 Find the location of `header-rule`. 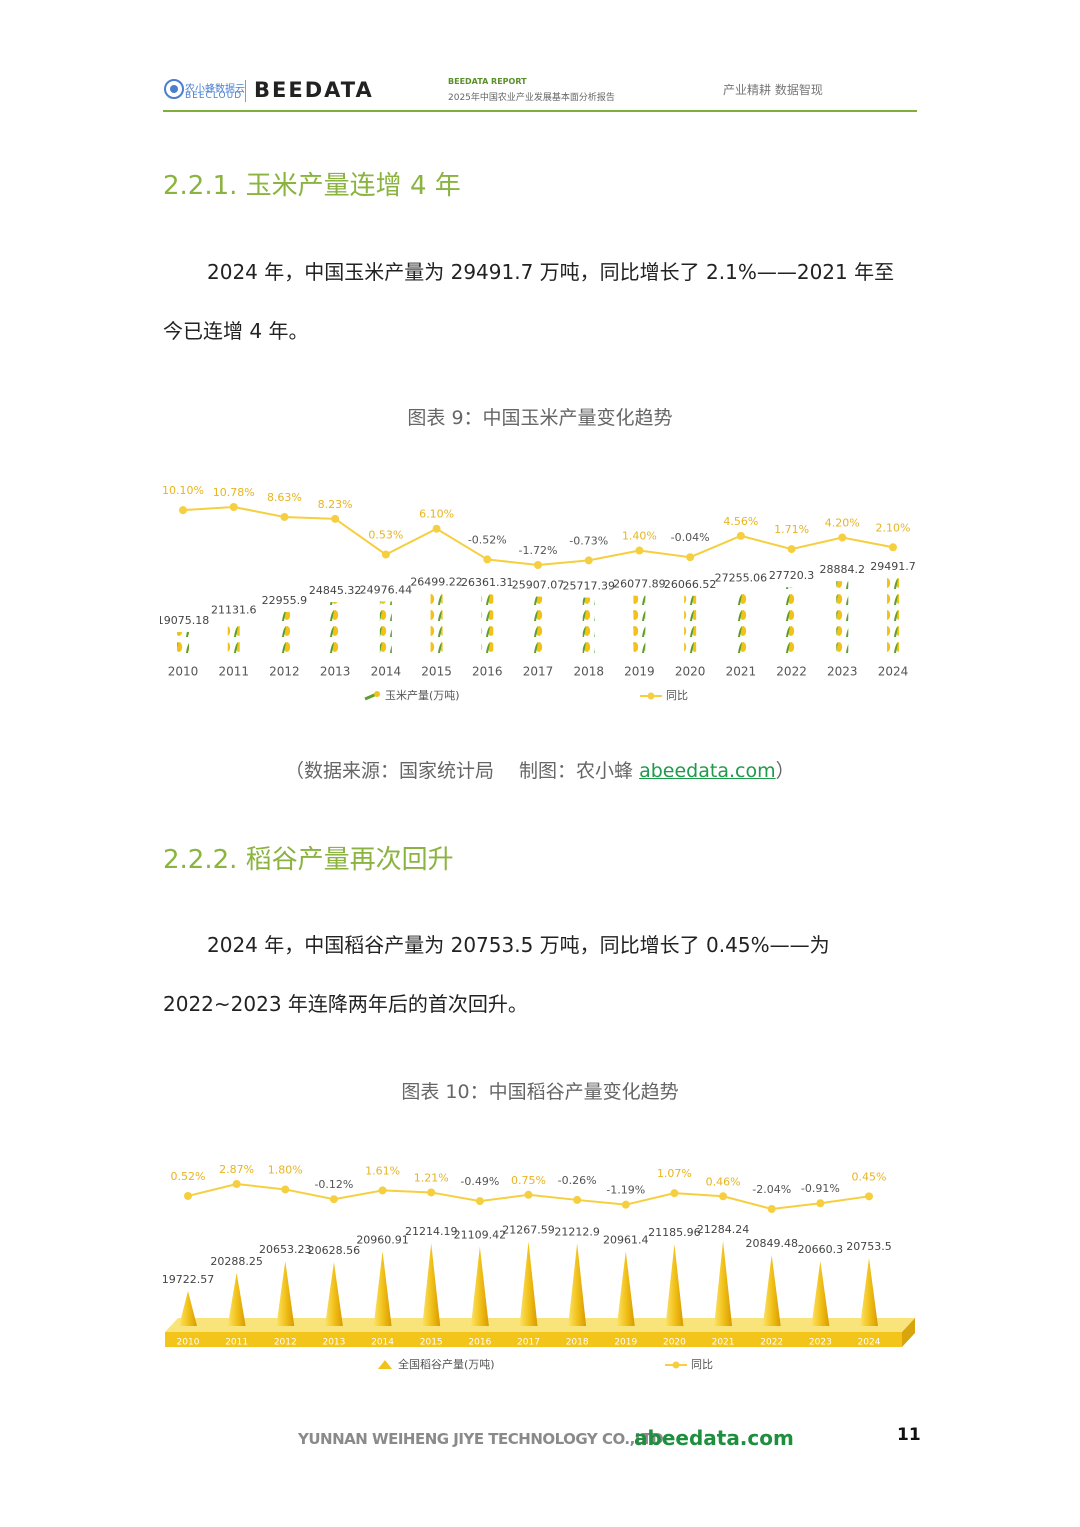

header-rule is located at coordinates (540, 111).